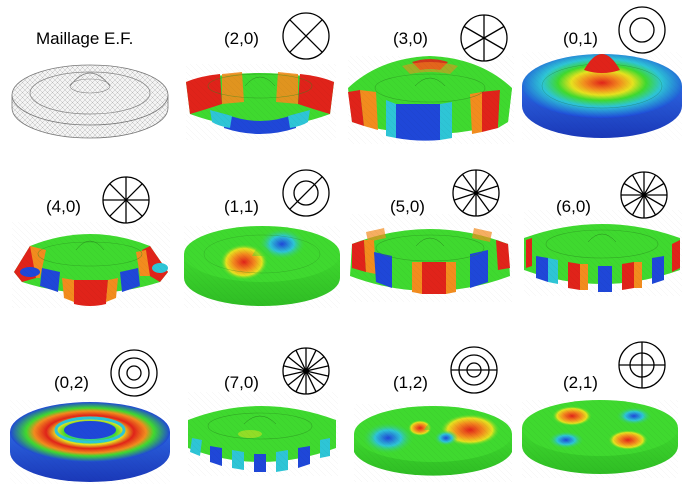 The image size is (686, 486). I want to click on panel-mode-1-2: (1,2), so click(433, 414).